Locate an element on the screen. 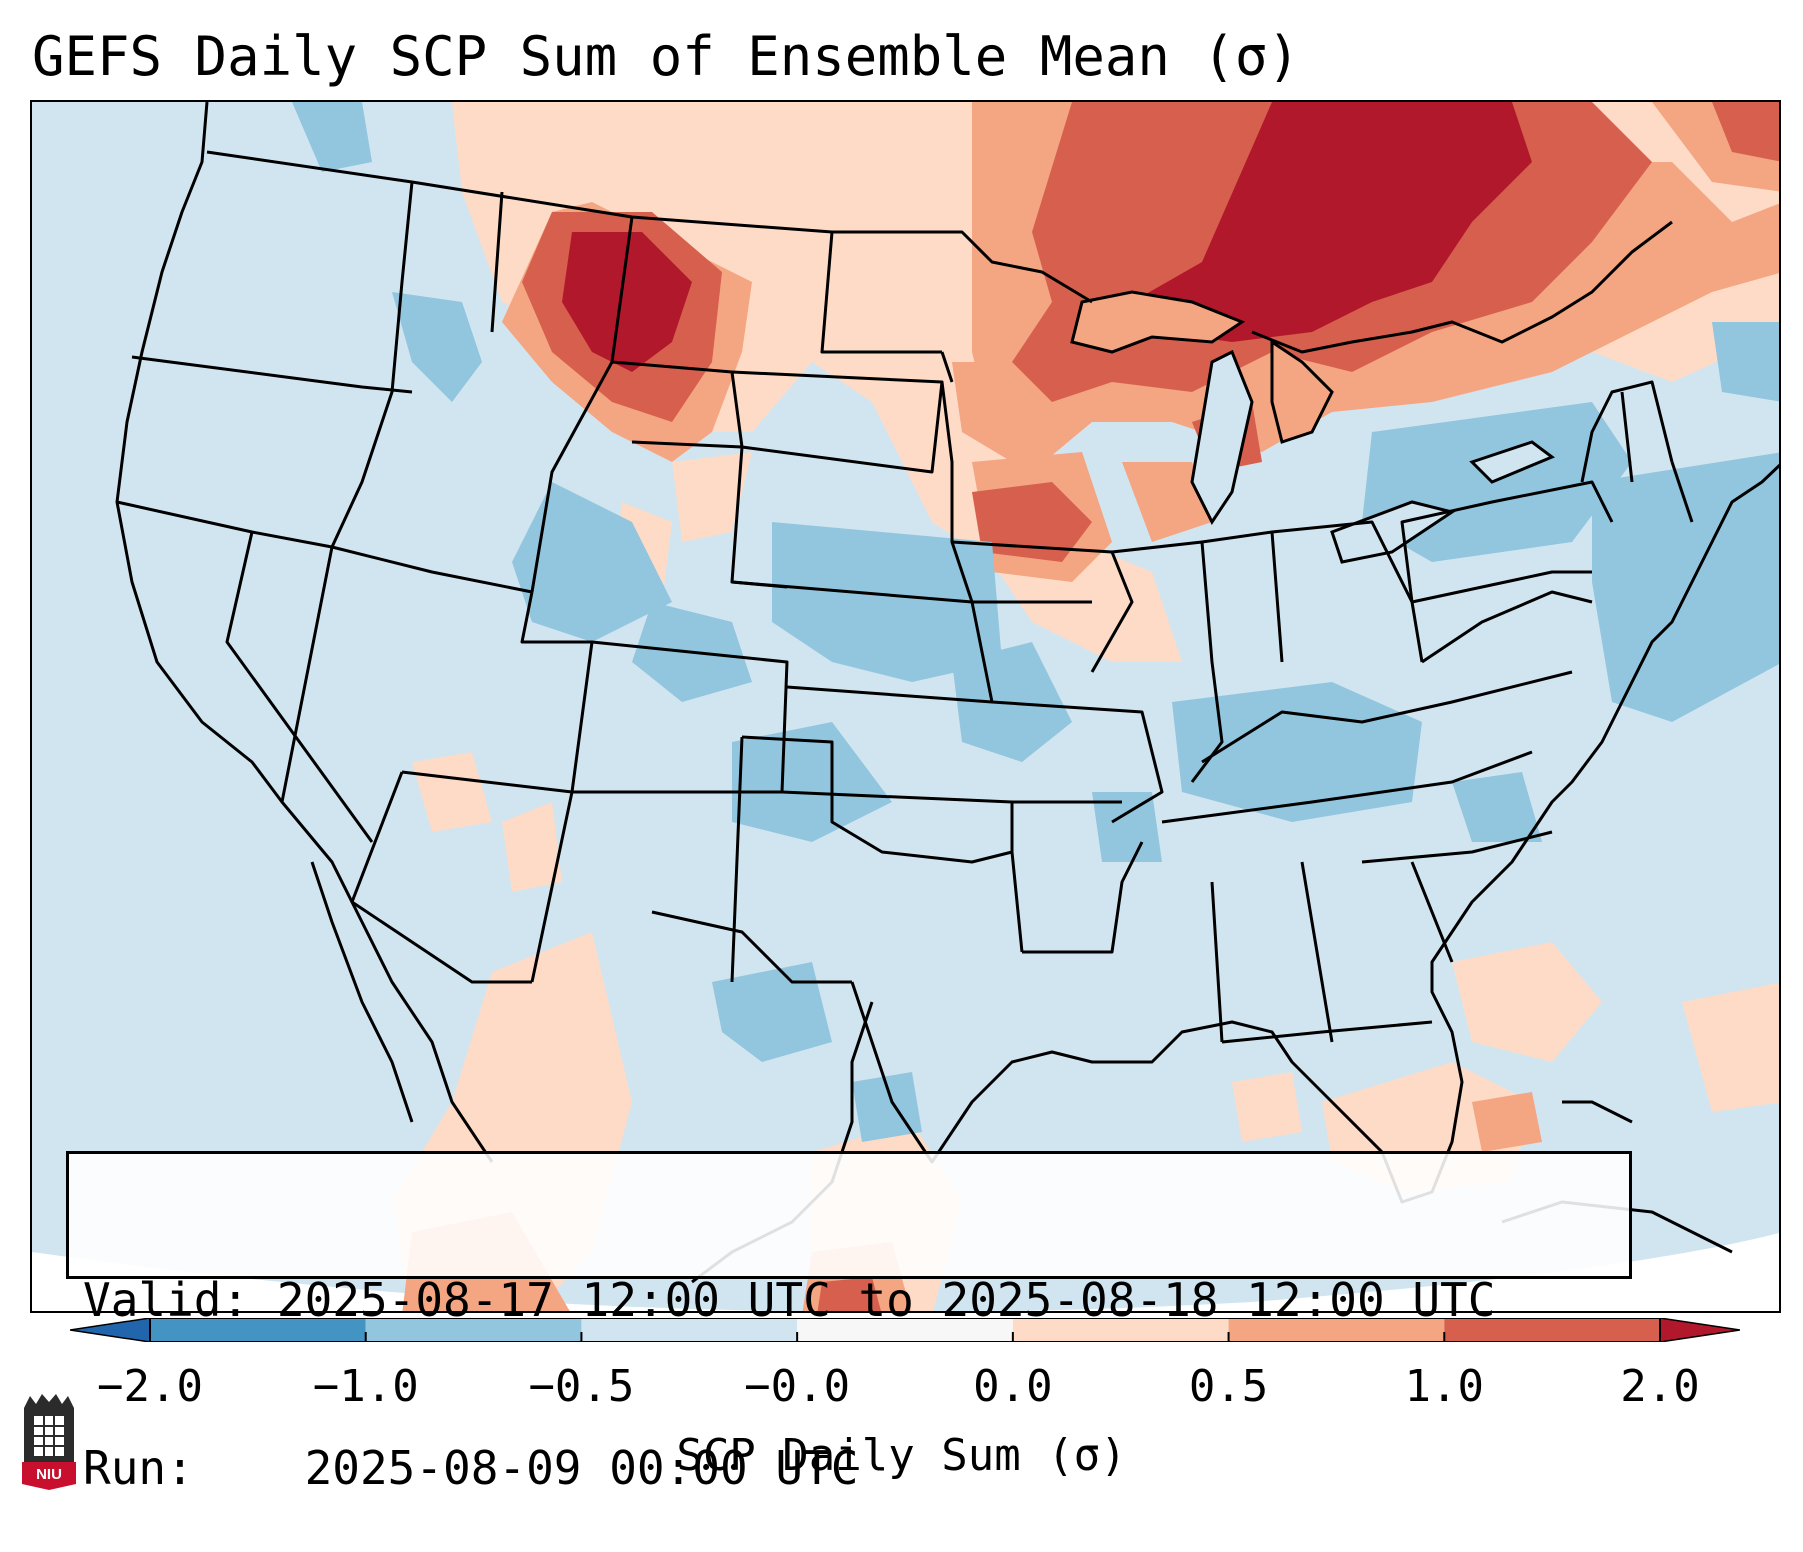 Image resolution: width=1803 pixels, height=1552 pixels. projection-edge is located at coordinates (905, 1272).